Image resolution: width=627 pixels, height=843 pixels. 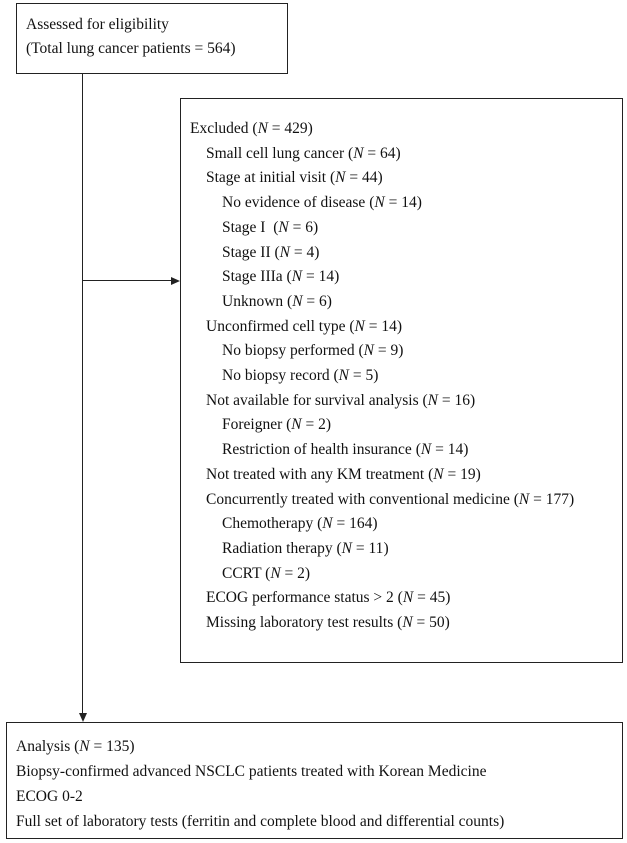 I want to click on item-n: 429, so click(x=296, y=128).